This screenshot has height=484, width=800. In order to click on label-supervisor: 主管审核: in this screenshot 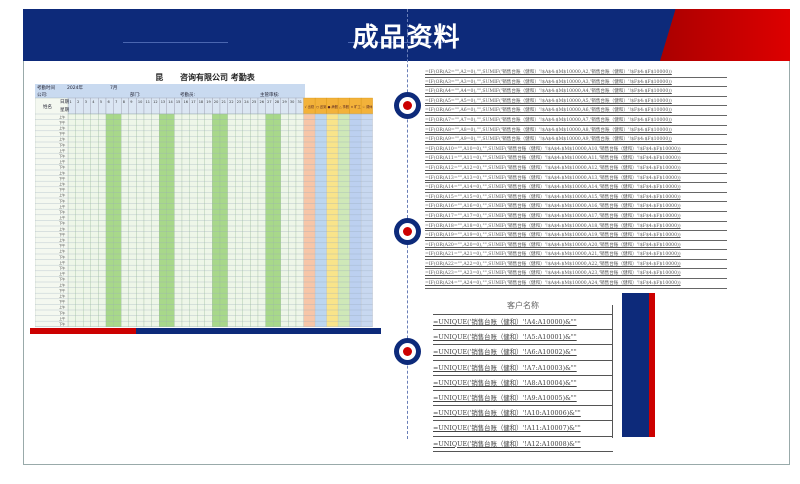, I will do `click(270, 94)`.